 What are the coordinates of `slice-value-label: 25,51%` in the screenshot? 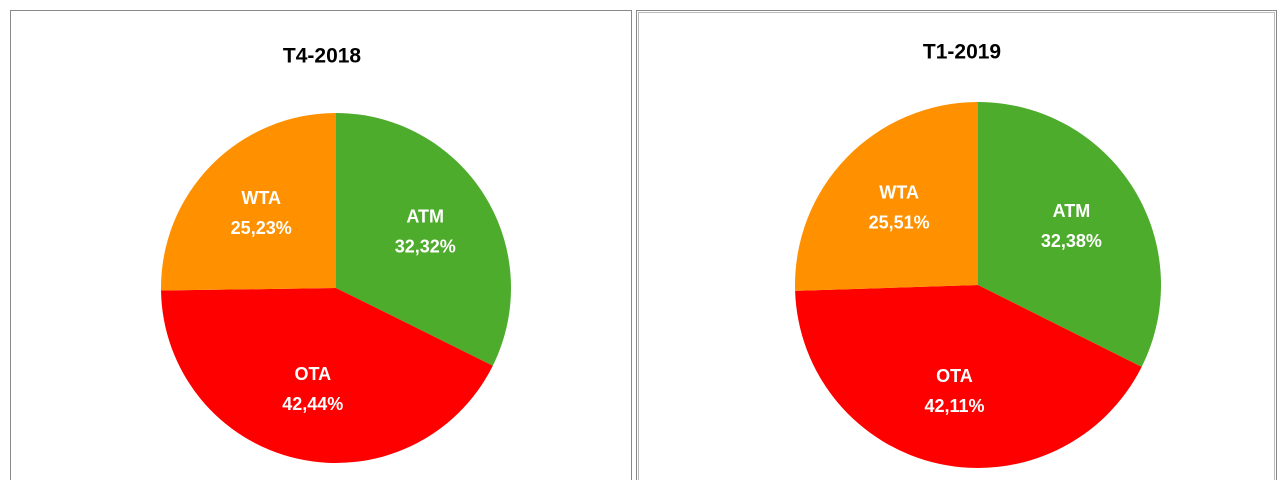 It's located at (899, 222).